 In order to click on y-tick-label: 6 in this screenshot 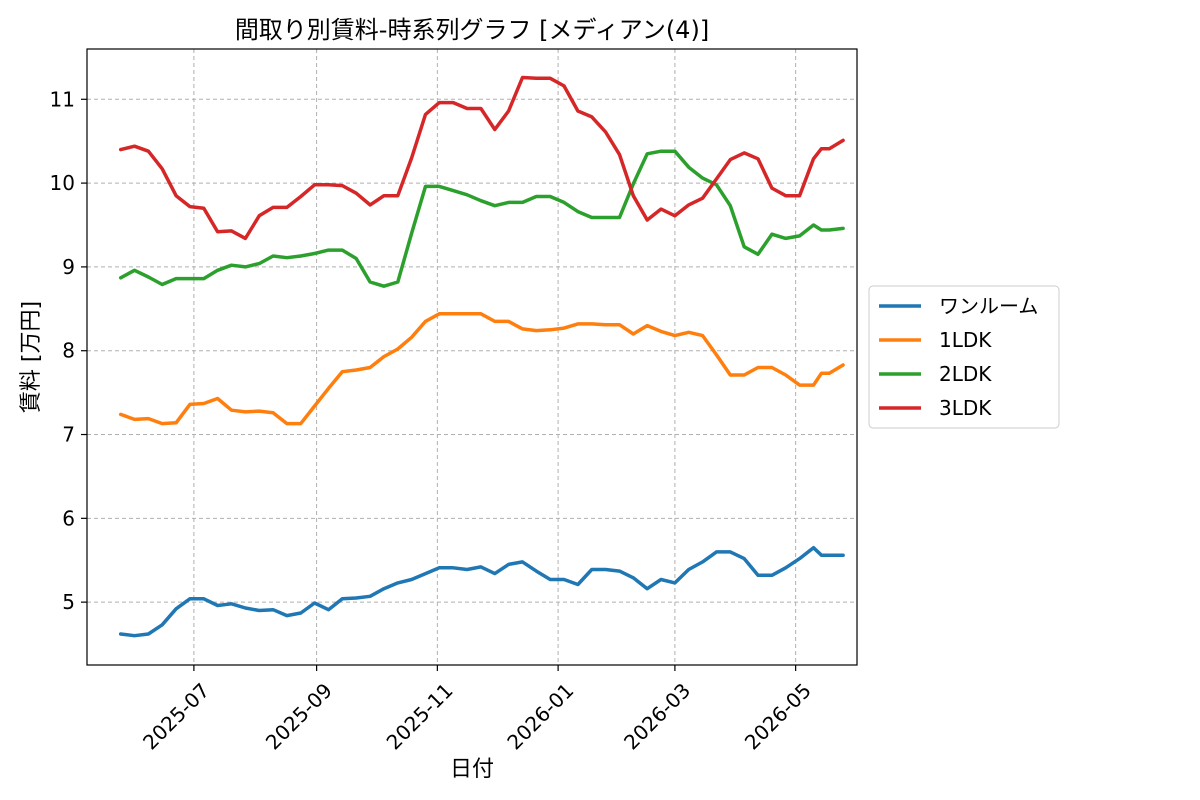, I will do `click(68, 518)`.